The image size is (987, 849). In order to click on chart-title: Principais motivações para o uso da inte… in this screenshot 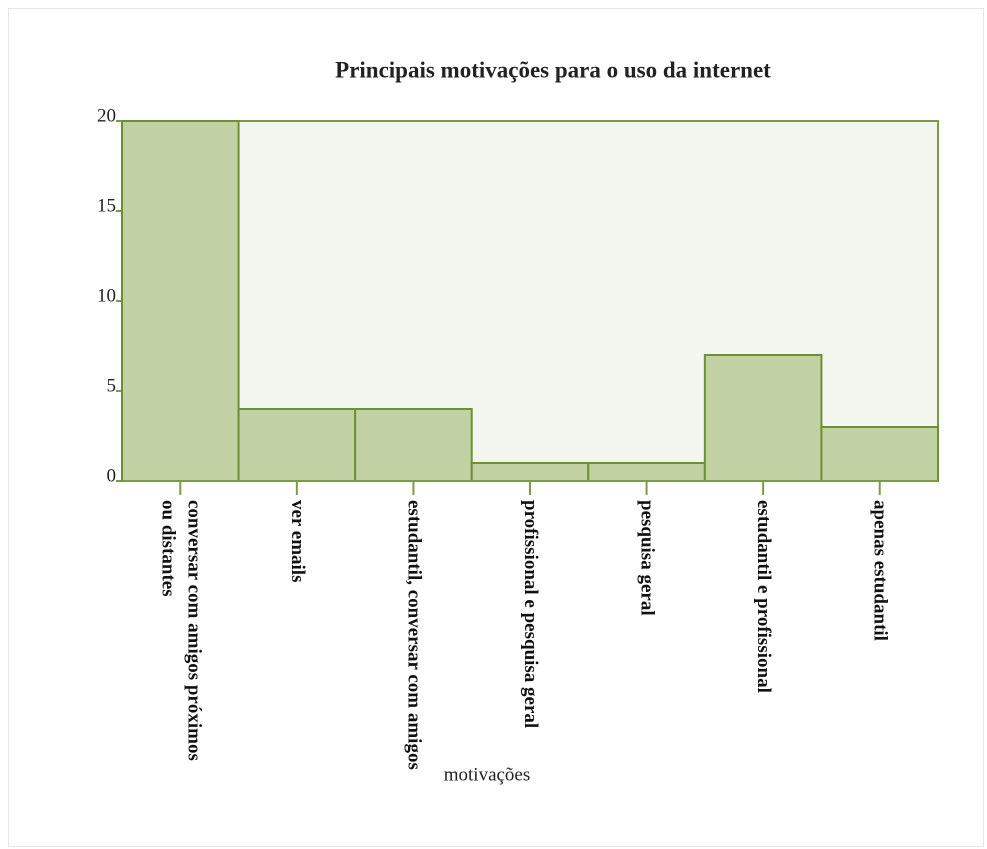, I will do `click(553, 69)`.